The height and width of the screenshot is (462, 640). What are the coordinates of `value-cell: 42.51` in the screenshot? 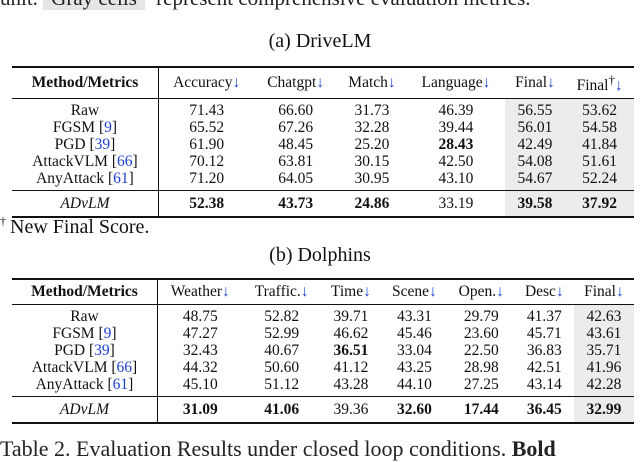 It's located at (544, 367).